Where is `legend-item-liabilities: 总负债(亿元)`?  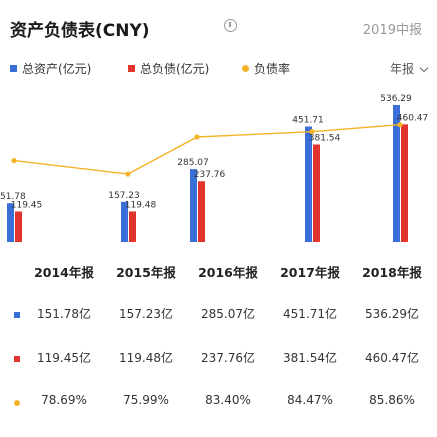 legend-item-liabilities: 总负债(亿元) is located at coordinates (168, 68).